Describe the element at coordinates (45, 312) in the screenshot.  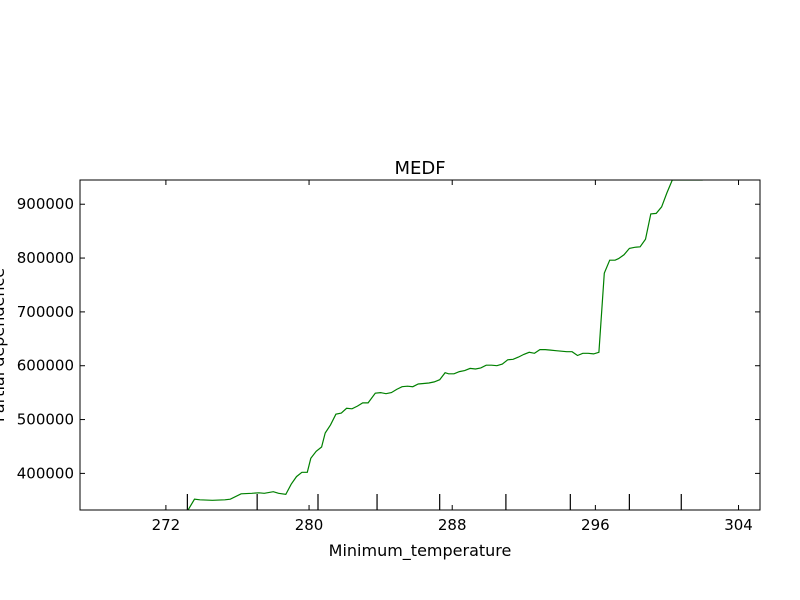
I see `y-tick-label: 700000` at that location.